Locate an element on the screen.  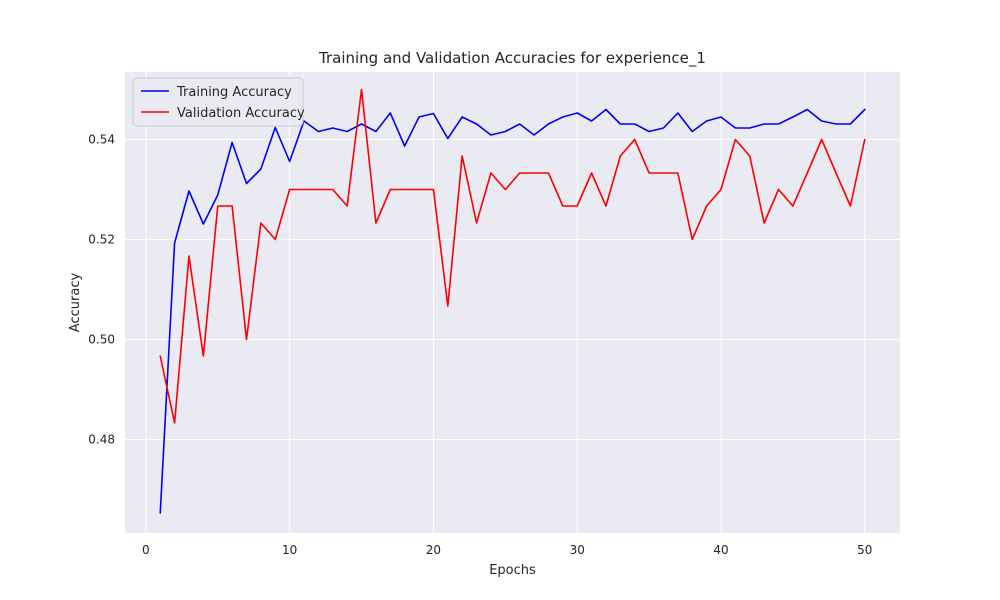
x-tick-label: 30 is located at coordinates (577, 550).